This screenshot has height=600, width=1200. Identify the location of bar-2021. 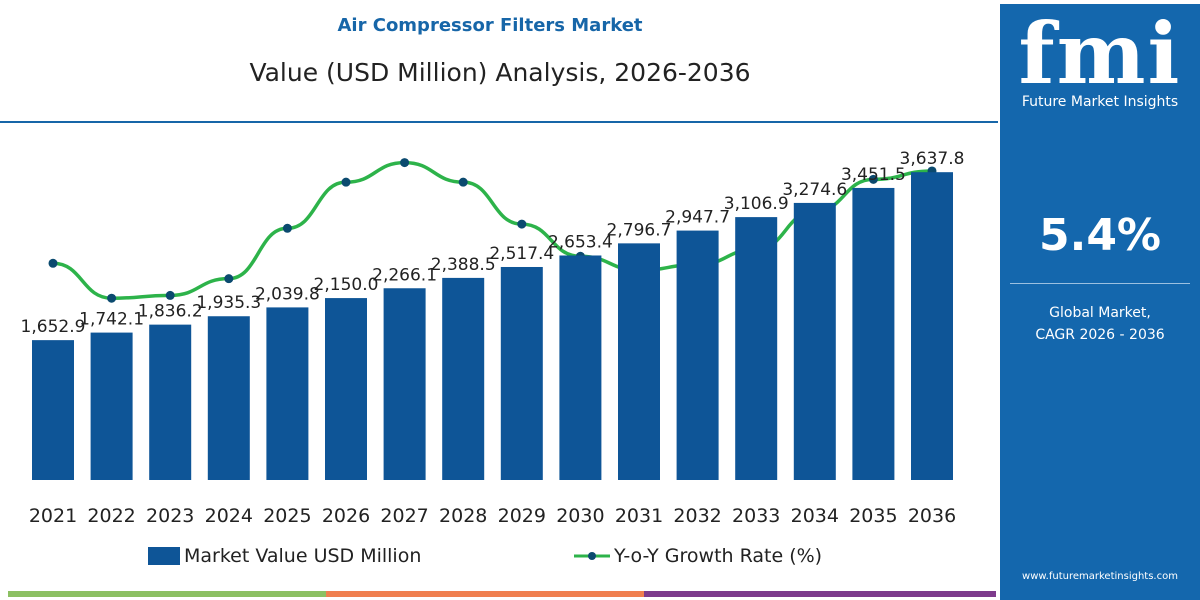
(53, 410).